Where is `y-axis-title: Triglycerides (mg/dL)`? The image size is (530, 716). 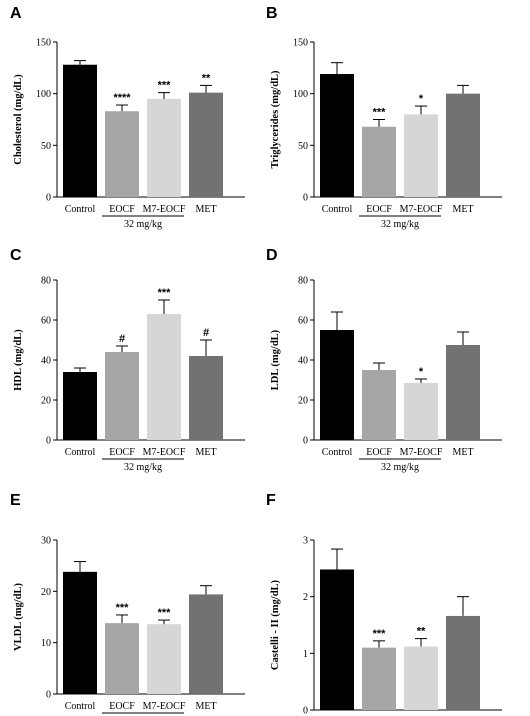 y-axis-title: Triglycerides (mg/dL) is located at coordinates (275, 119).